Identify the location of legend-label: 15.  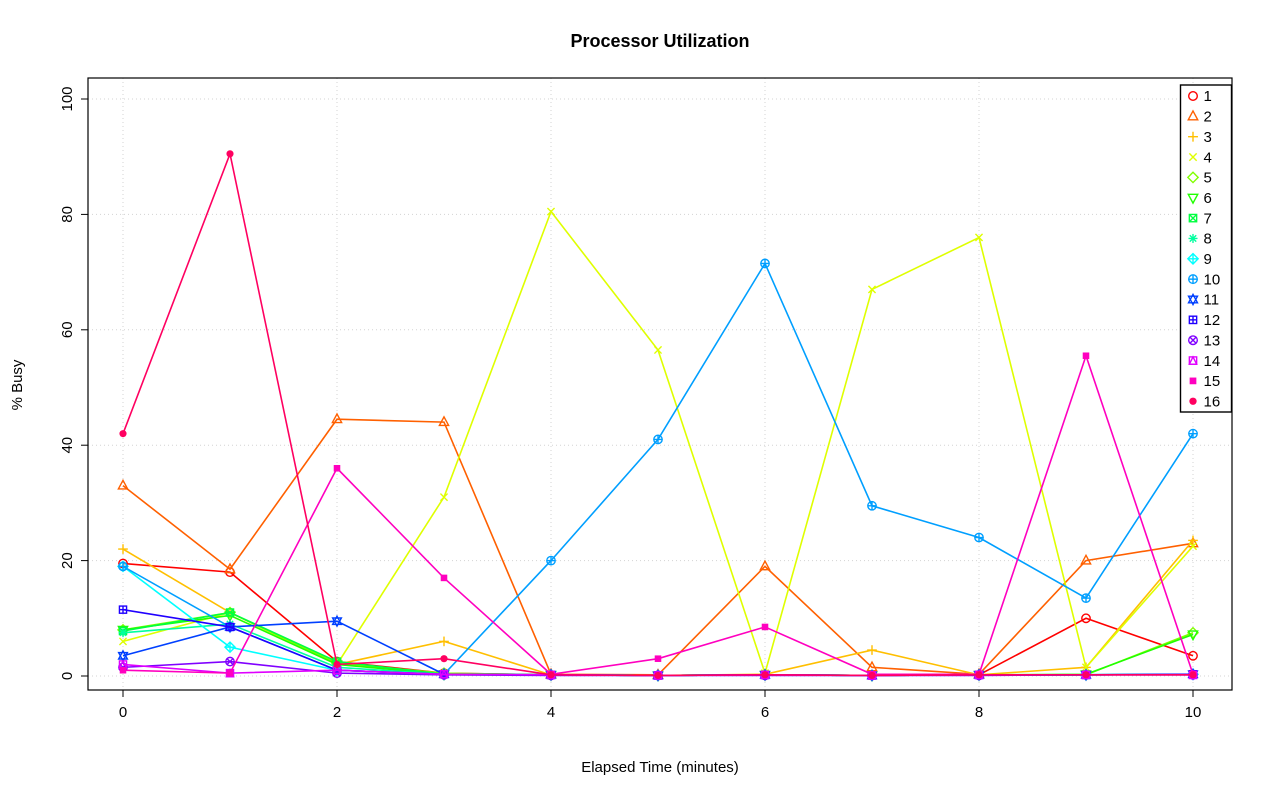
(1212, 381).